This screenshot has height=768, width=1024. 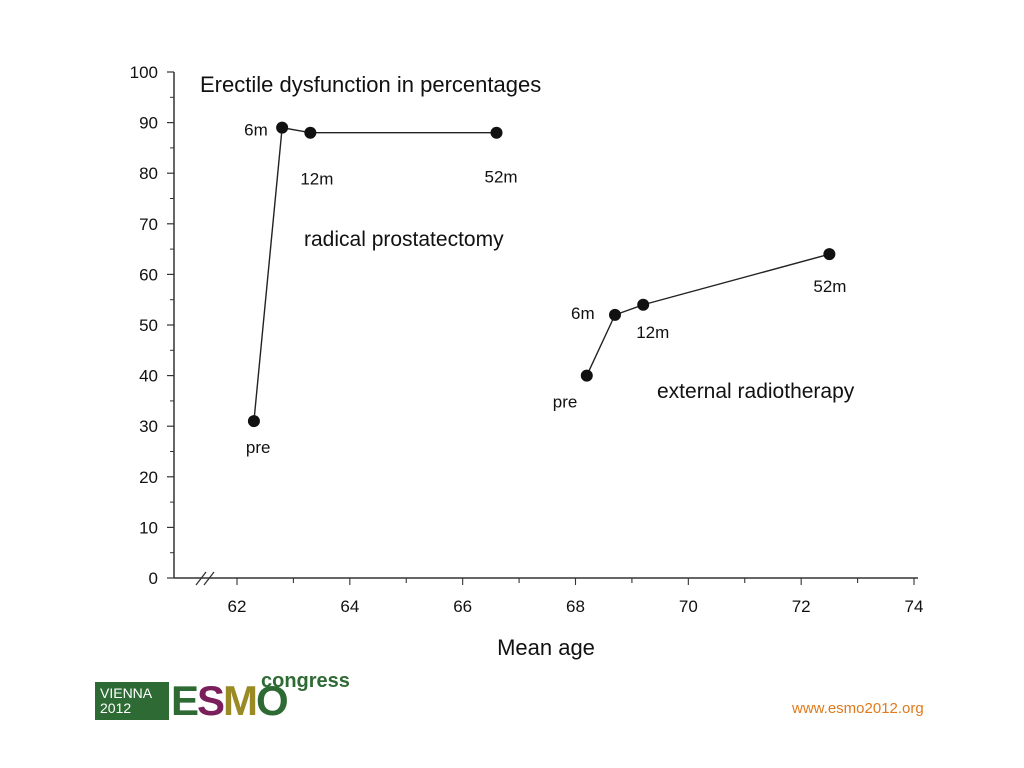 What do you see at coordinates (240, 700) in the screenshot?
I see `logo-letter-m: M` at bounding box center [240, 700].